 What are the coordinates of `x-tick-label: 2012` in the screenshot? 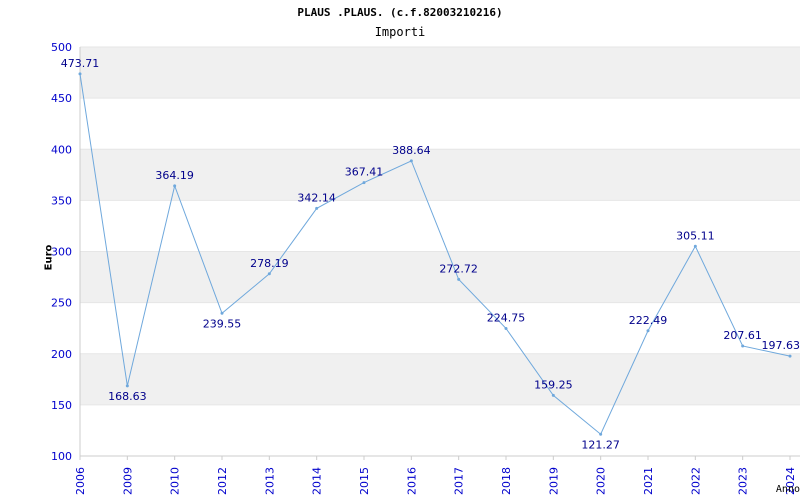 It's located at (222, 481).